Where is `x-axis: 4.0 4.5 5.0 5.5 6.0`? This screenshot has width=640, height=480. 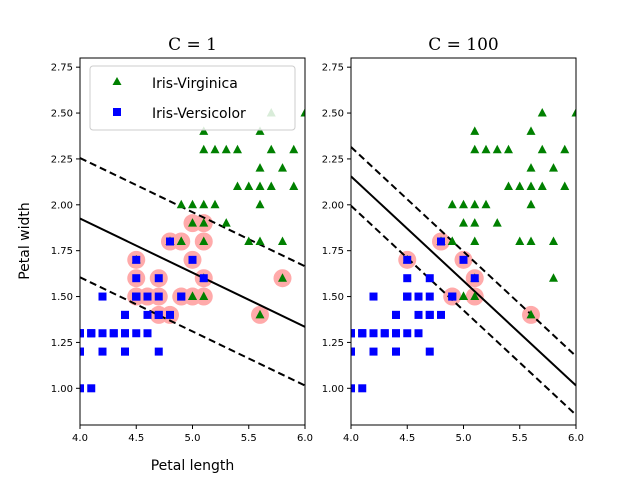 x-axis: 4.0 4.5 5.0 5.5 6.0 is located at coordinates (463, 434).